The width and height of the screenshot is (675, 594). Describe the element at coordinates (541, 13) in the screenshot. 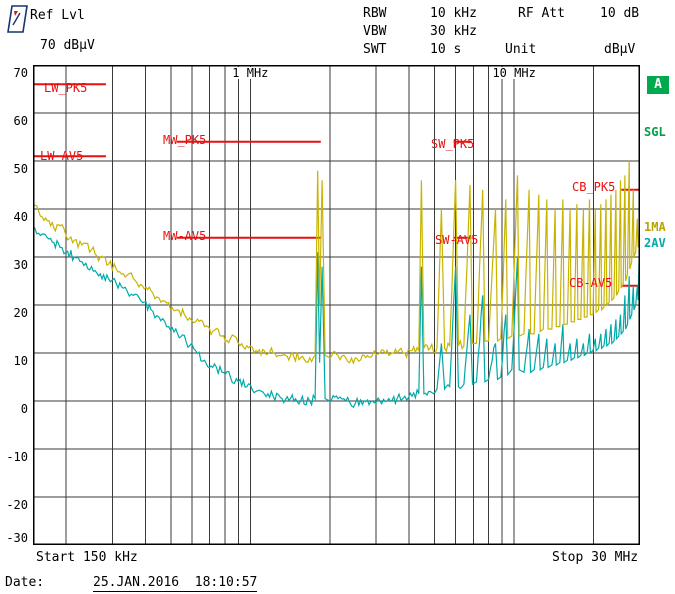

I see `rf-att-label: RF Att` at that location.